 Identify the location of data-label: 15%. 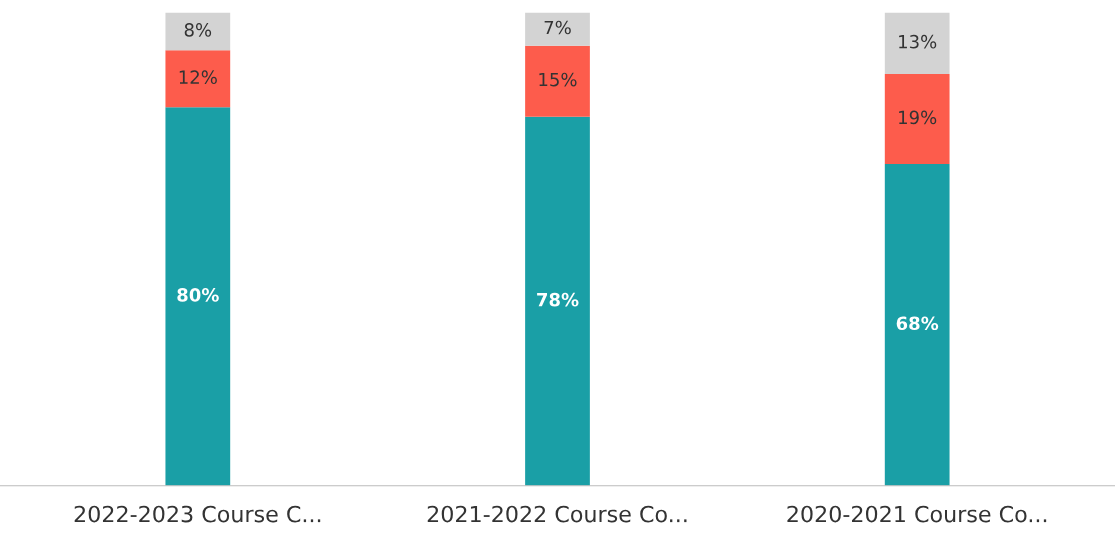
(558, 79).